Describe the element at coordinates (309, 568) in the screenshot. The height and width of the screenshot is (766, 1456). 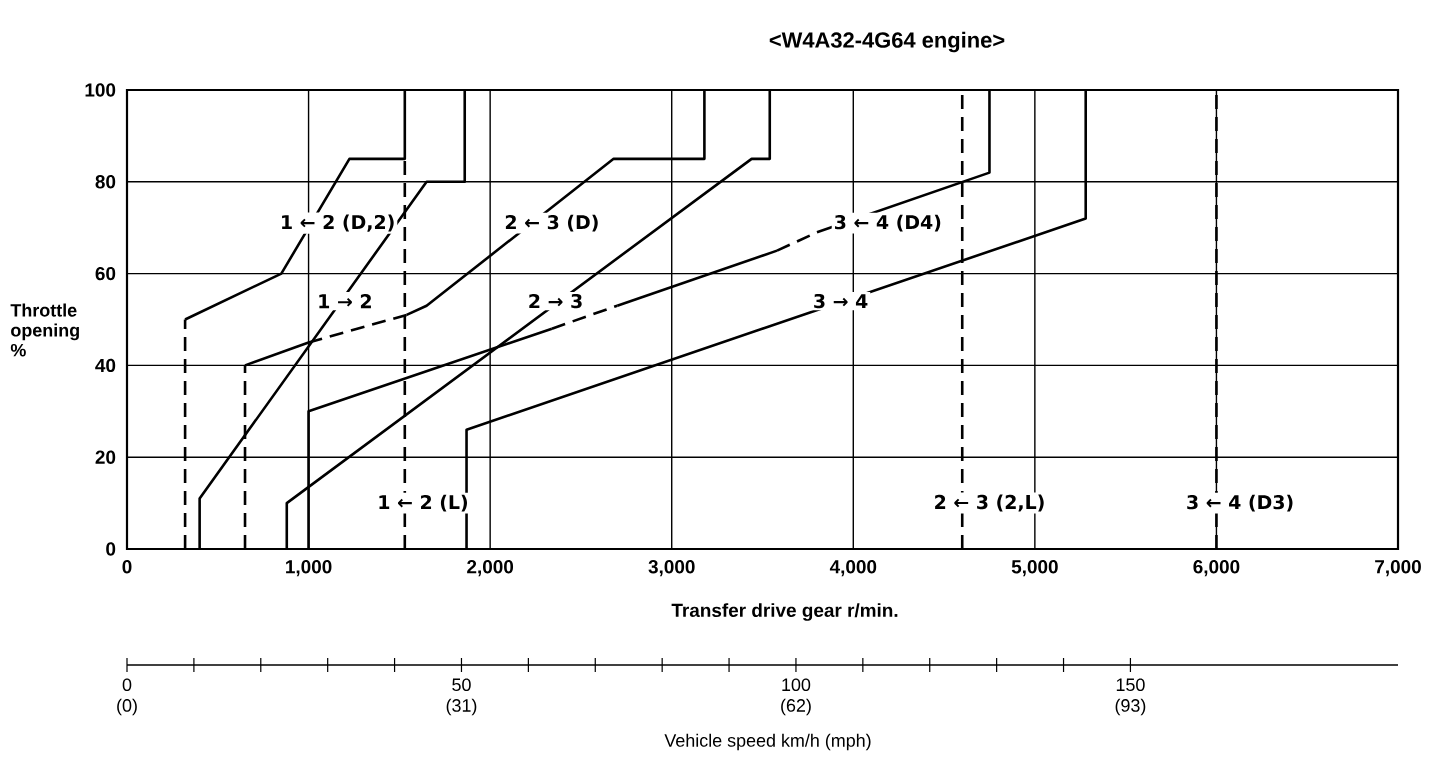
I see `x-tick-label: 1,000` at that location.